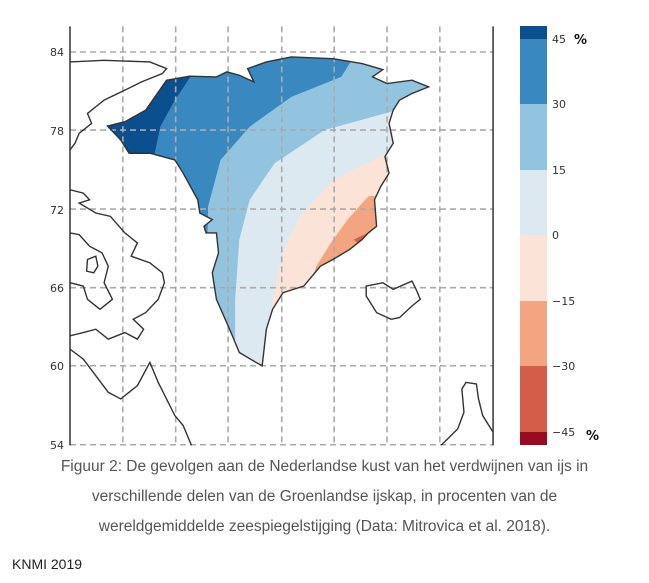 Image resolution: width=649 pixels, height=583 pixels. What do you see at coordinates (57, 249) in the screenshot?
I see `lat-tick-labels: 84 78 72 66 60 54` at bounding box center [57, 249].